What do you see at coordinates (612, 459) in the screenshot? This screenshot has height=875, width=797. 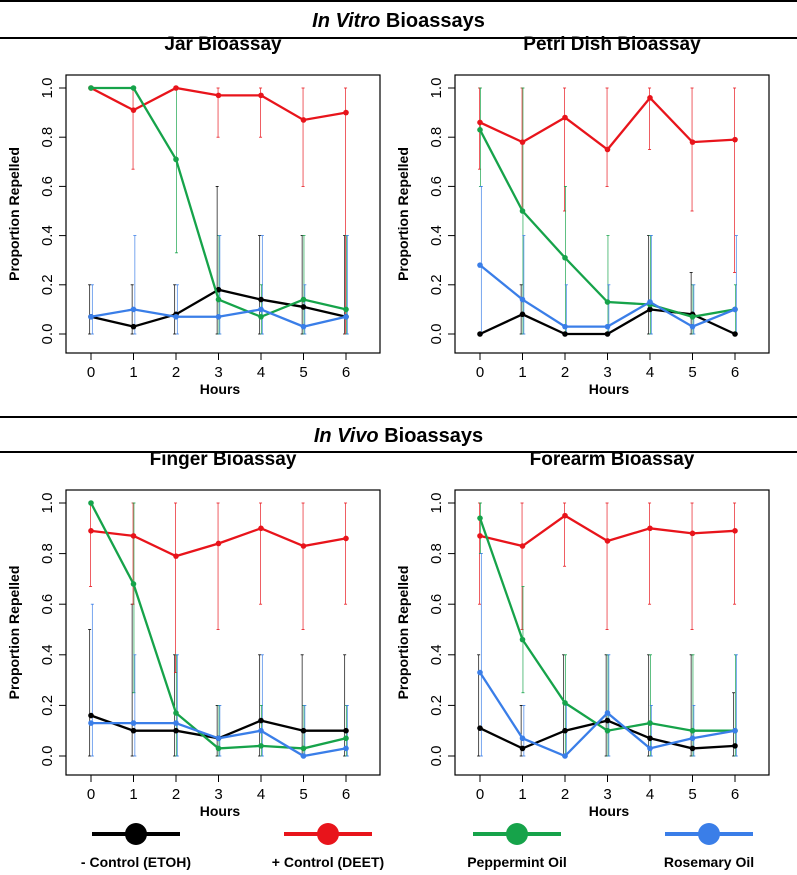 I see `chart-title: Forearm Bioassay` at bounding box center [612, 459].